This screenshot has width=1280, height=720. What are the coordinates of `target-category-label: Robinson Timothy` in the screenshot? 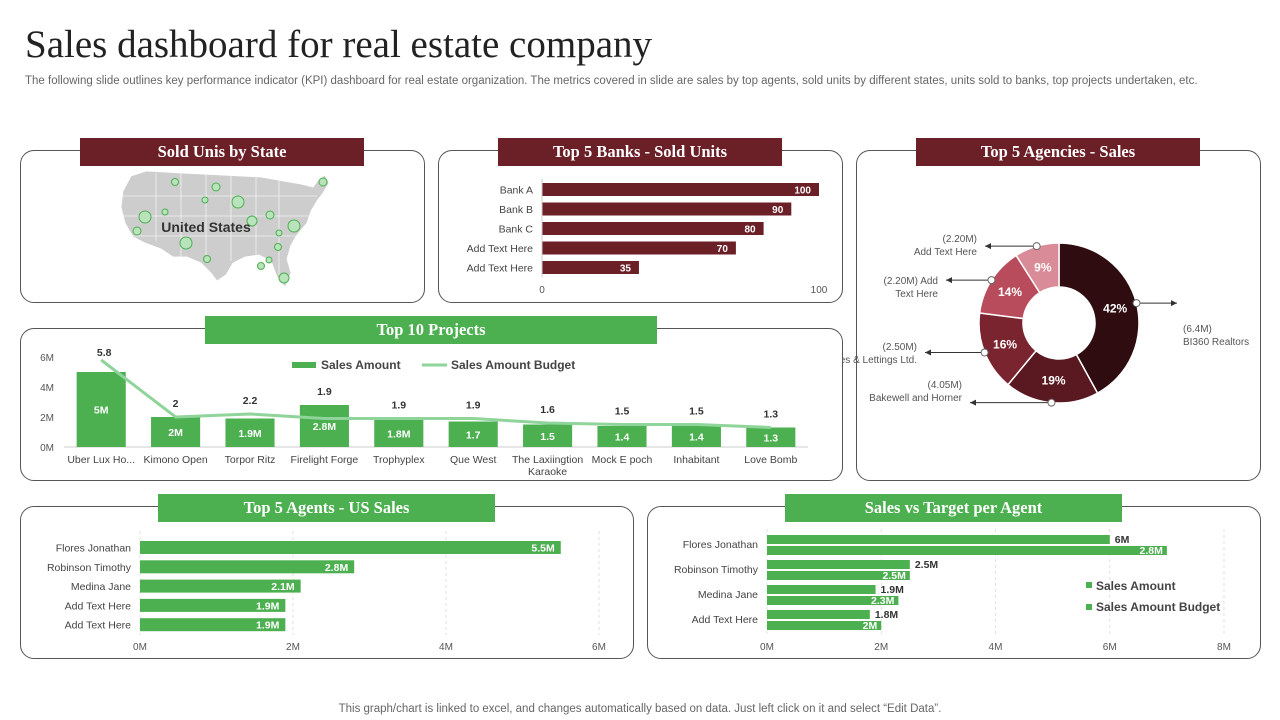 It's located at (716, 570).